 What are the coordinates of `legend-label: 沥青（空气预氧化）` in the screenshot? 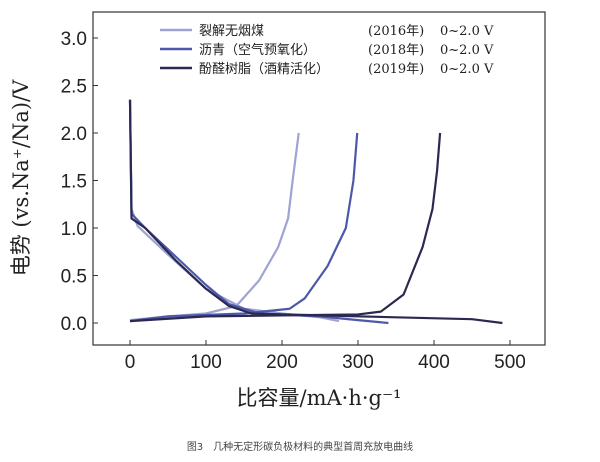 It's located at (257, 50).